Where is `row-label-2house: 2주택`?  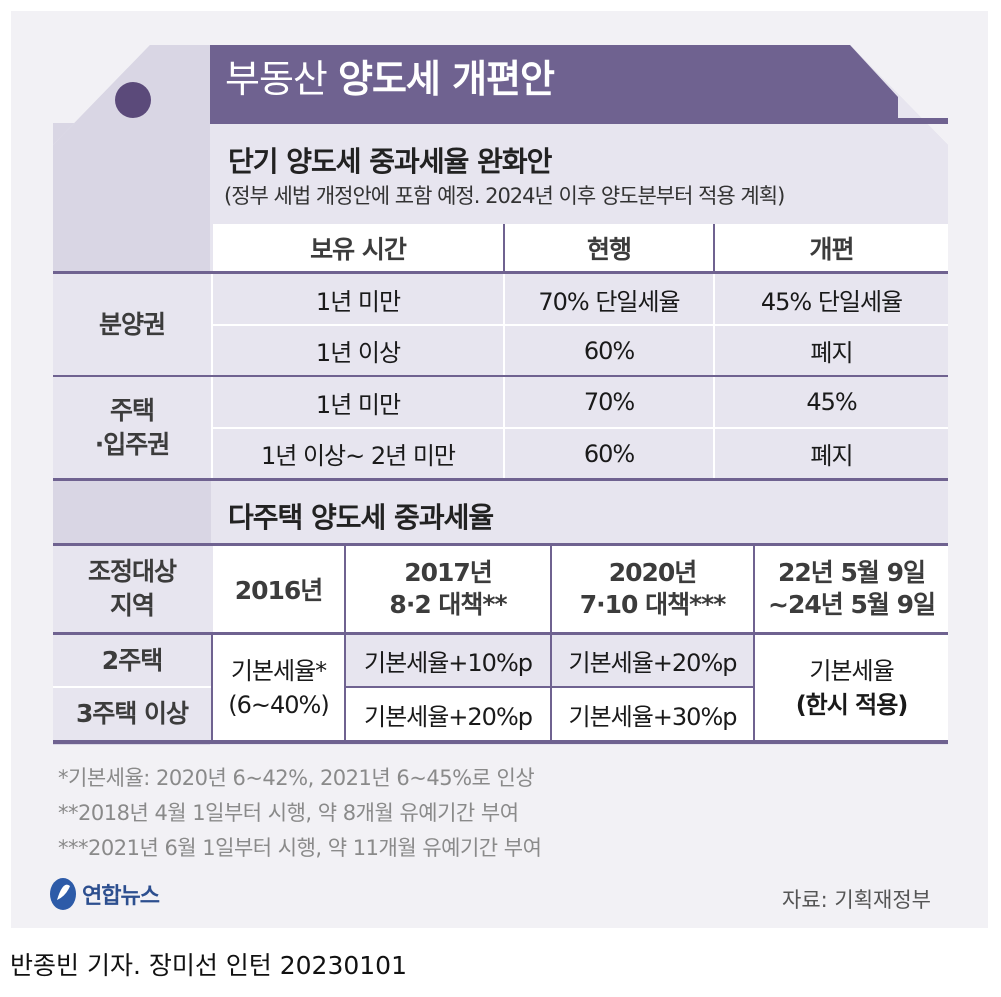
row-label-2house: 2주택 is located at coordinates (132, 660).